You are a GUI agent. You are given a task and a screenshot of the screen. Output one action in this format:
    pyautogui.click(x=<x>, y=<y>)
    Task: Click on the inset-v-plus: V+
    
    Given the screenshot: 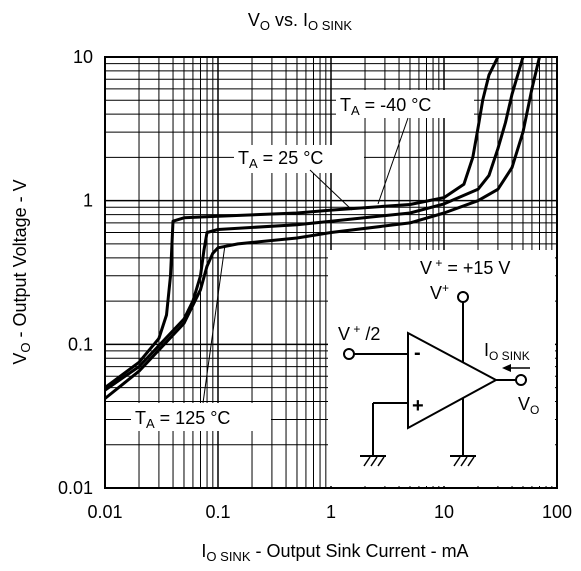 What is the action you would take?
    pyautogui.click(x=439, y=292)
    